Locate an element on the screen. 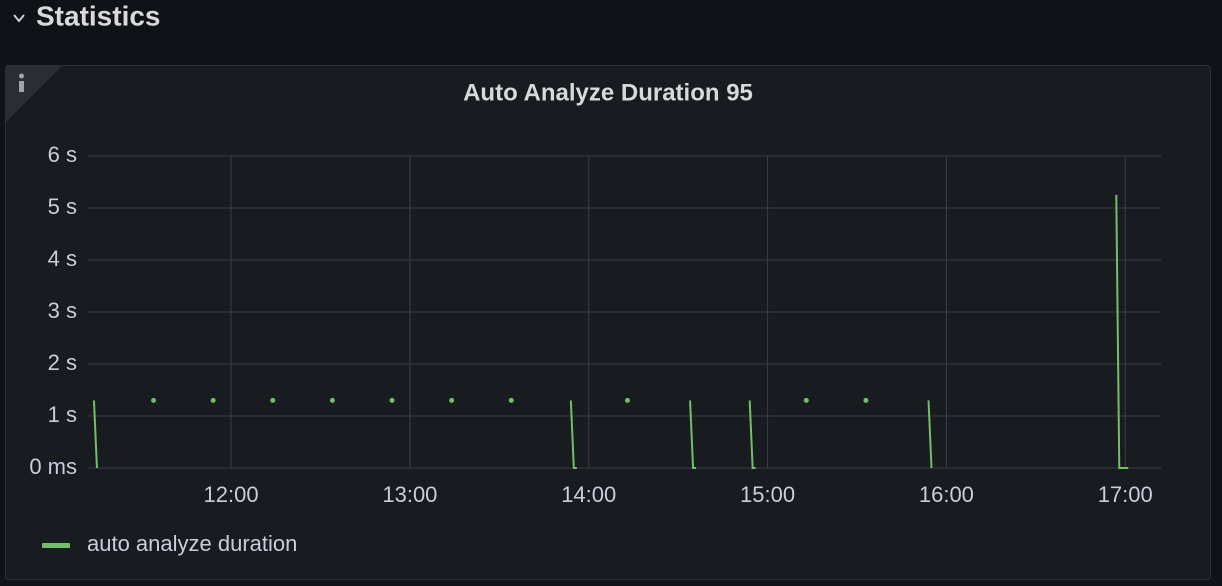  x-tick-label: 14:00 is located at coordinates (588, 494).